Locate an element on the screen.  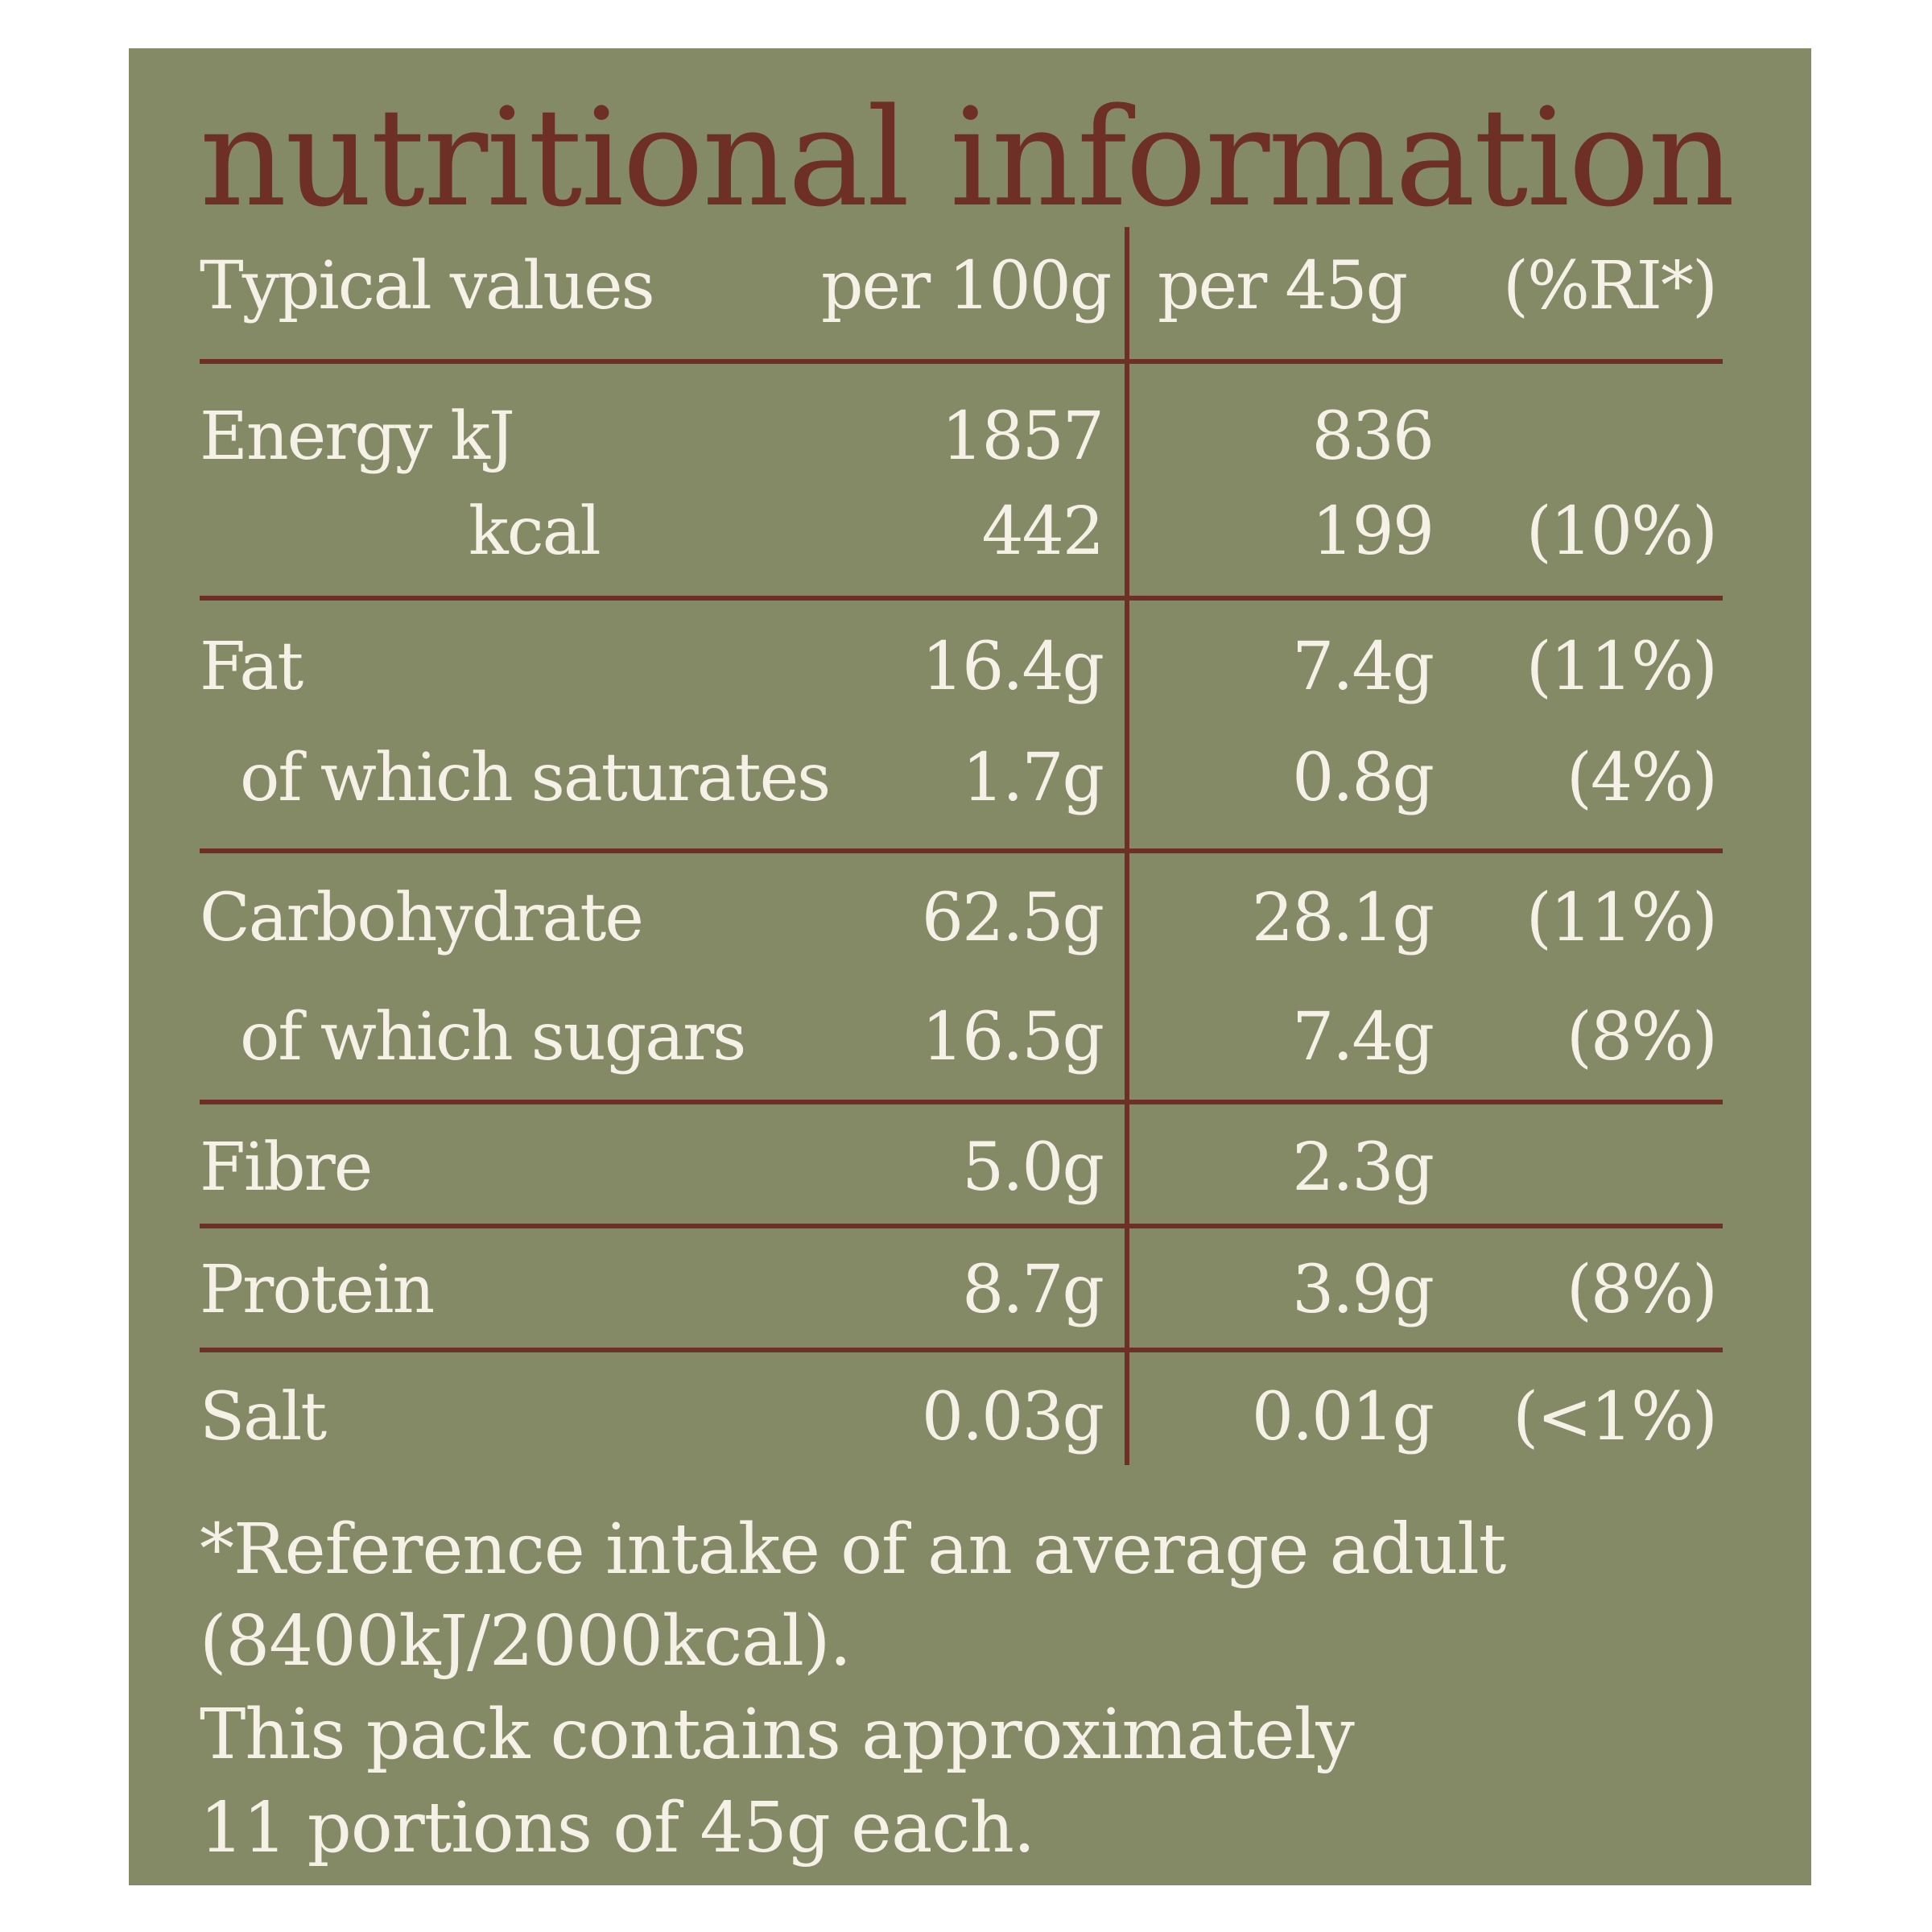
row-per45: 0.8g is located at coordinates (1363, 778).